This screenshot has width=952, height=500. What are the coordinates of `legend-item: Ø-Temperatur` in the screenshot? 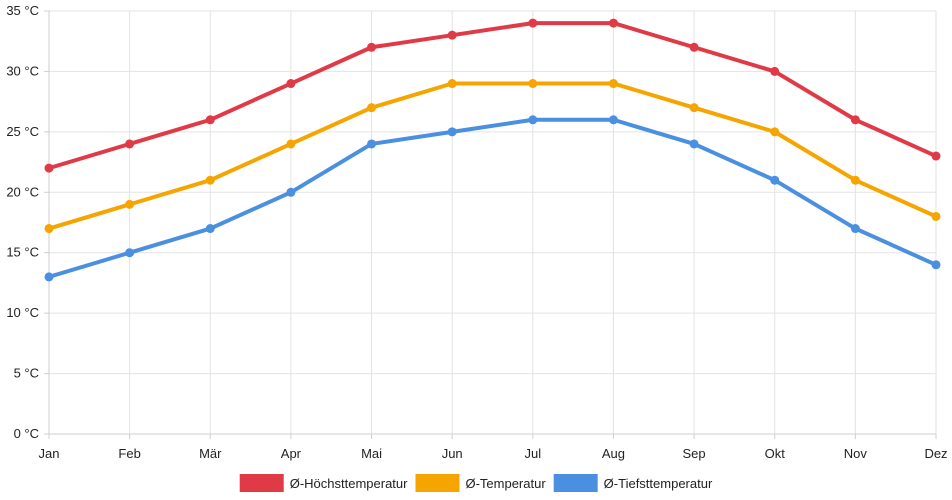 It's located at (480, 483).